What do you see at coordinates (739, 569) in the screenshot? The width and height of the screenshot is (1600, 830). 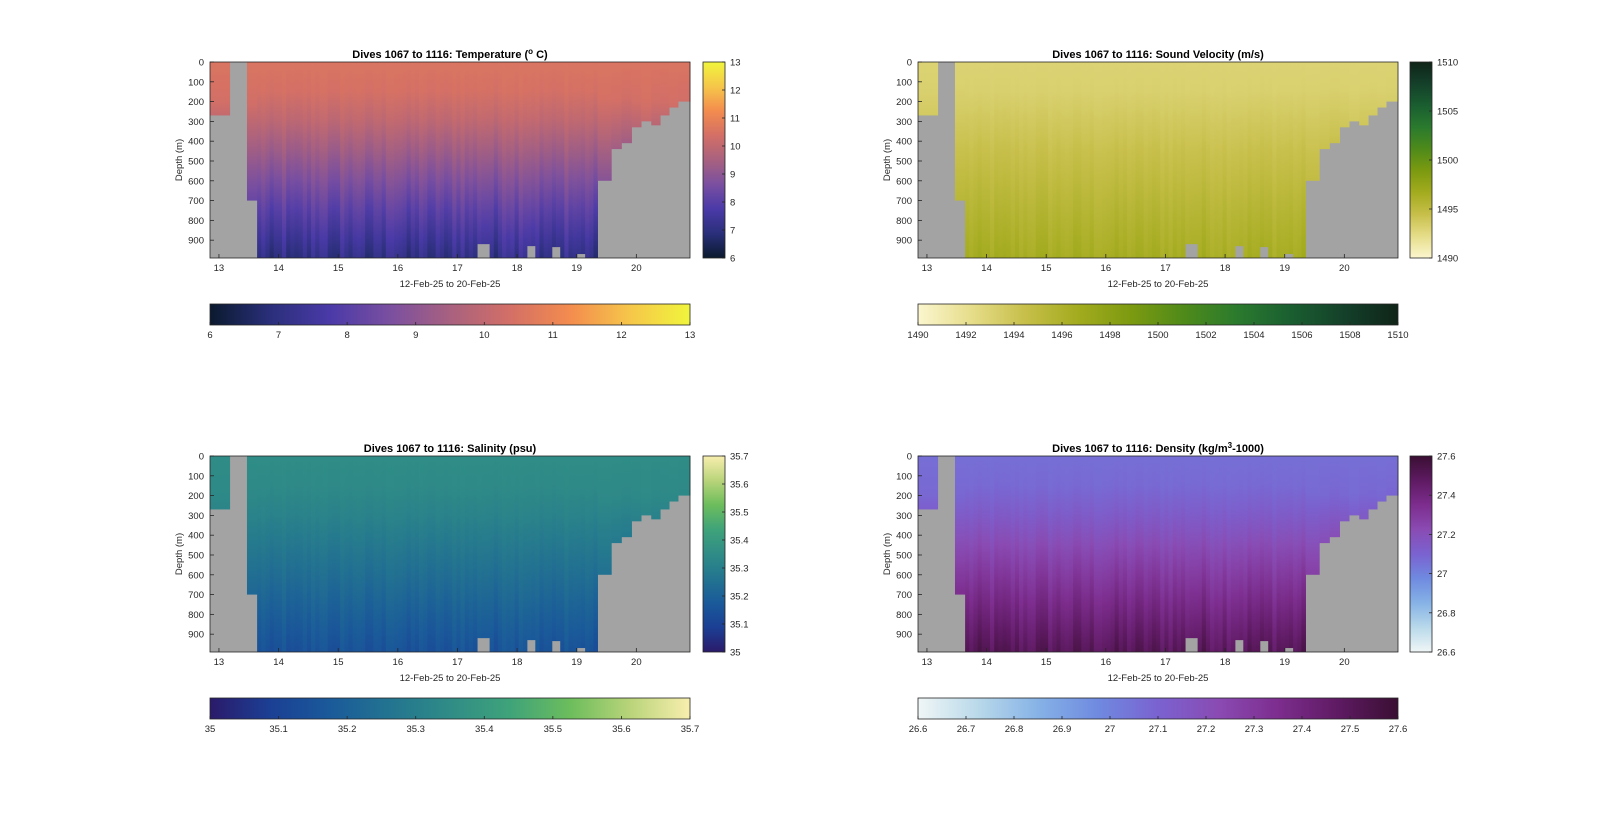 I see `colorbar-tick-label: 35.3` at bounding box center [739, 569].